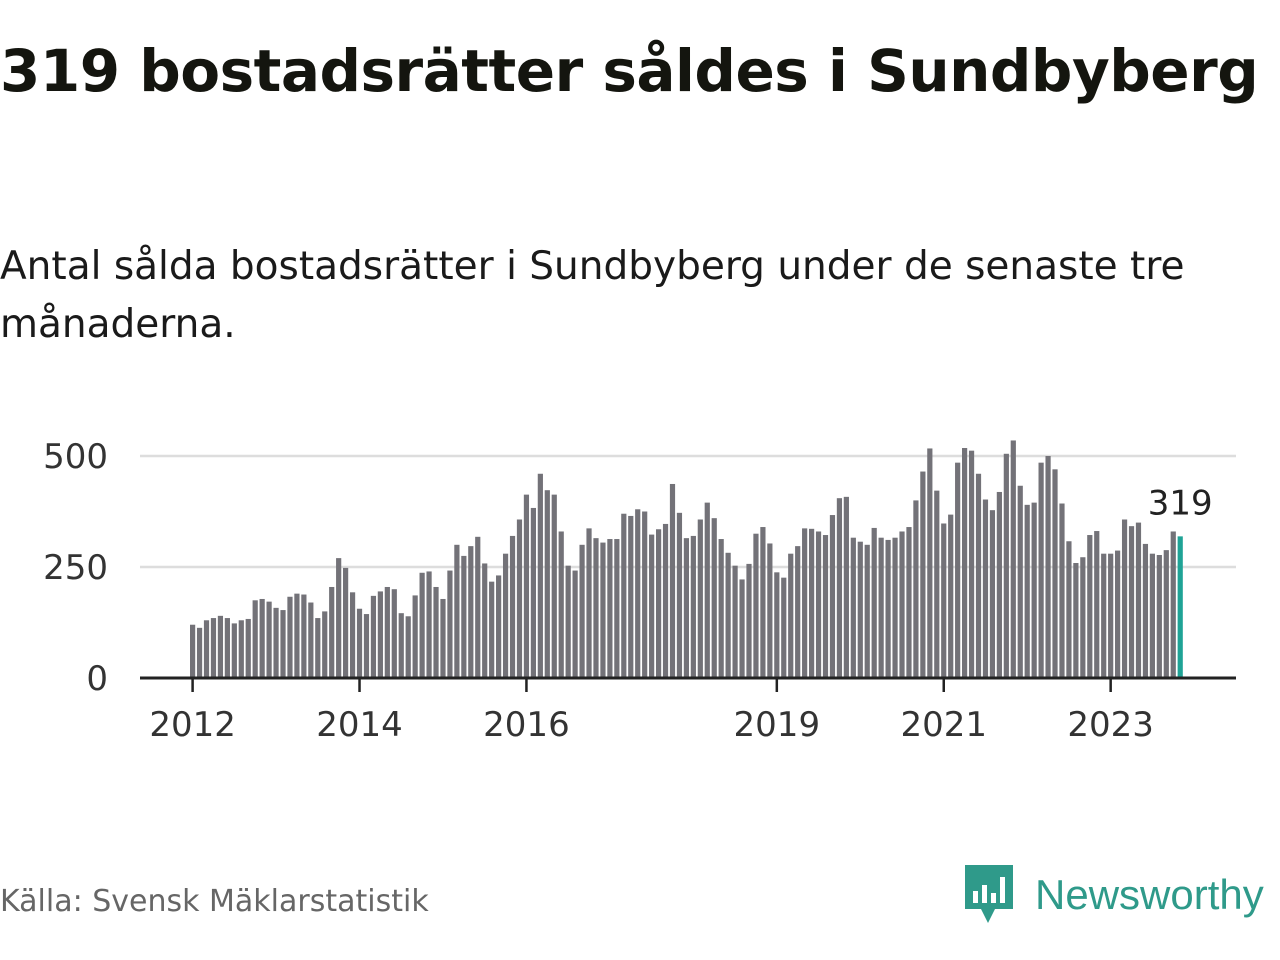  I want to click on y-tick-label: 500, so click(75, 457).